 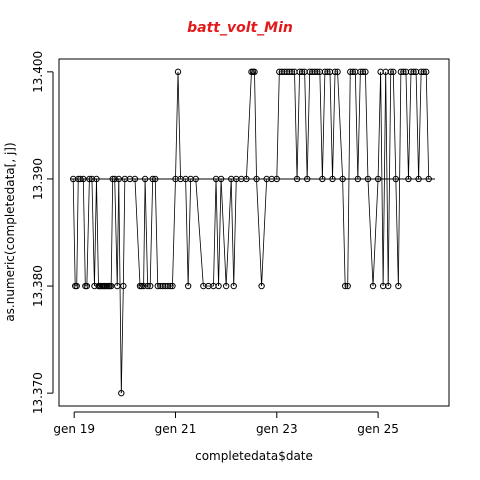 What do you see at coordinates (38, 179) in the screenshot?
I see `y-tick-label: 13.390` at bounding box center [38, 179].